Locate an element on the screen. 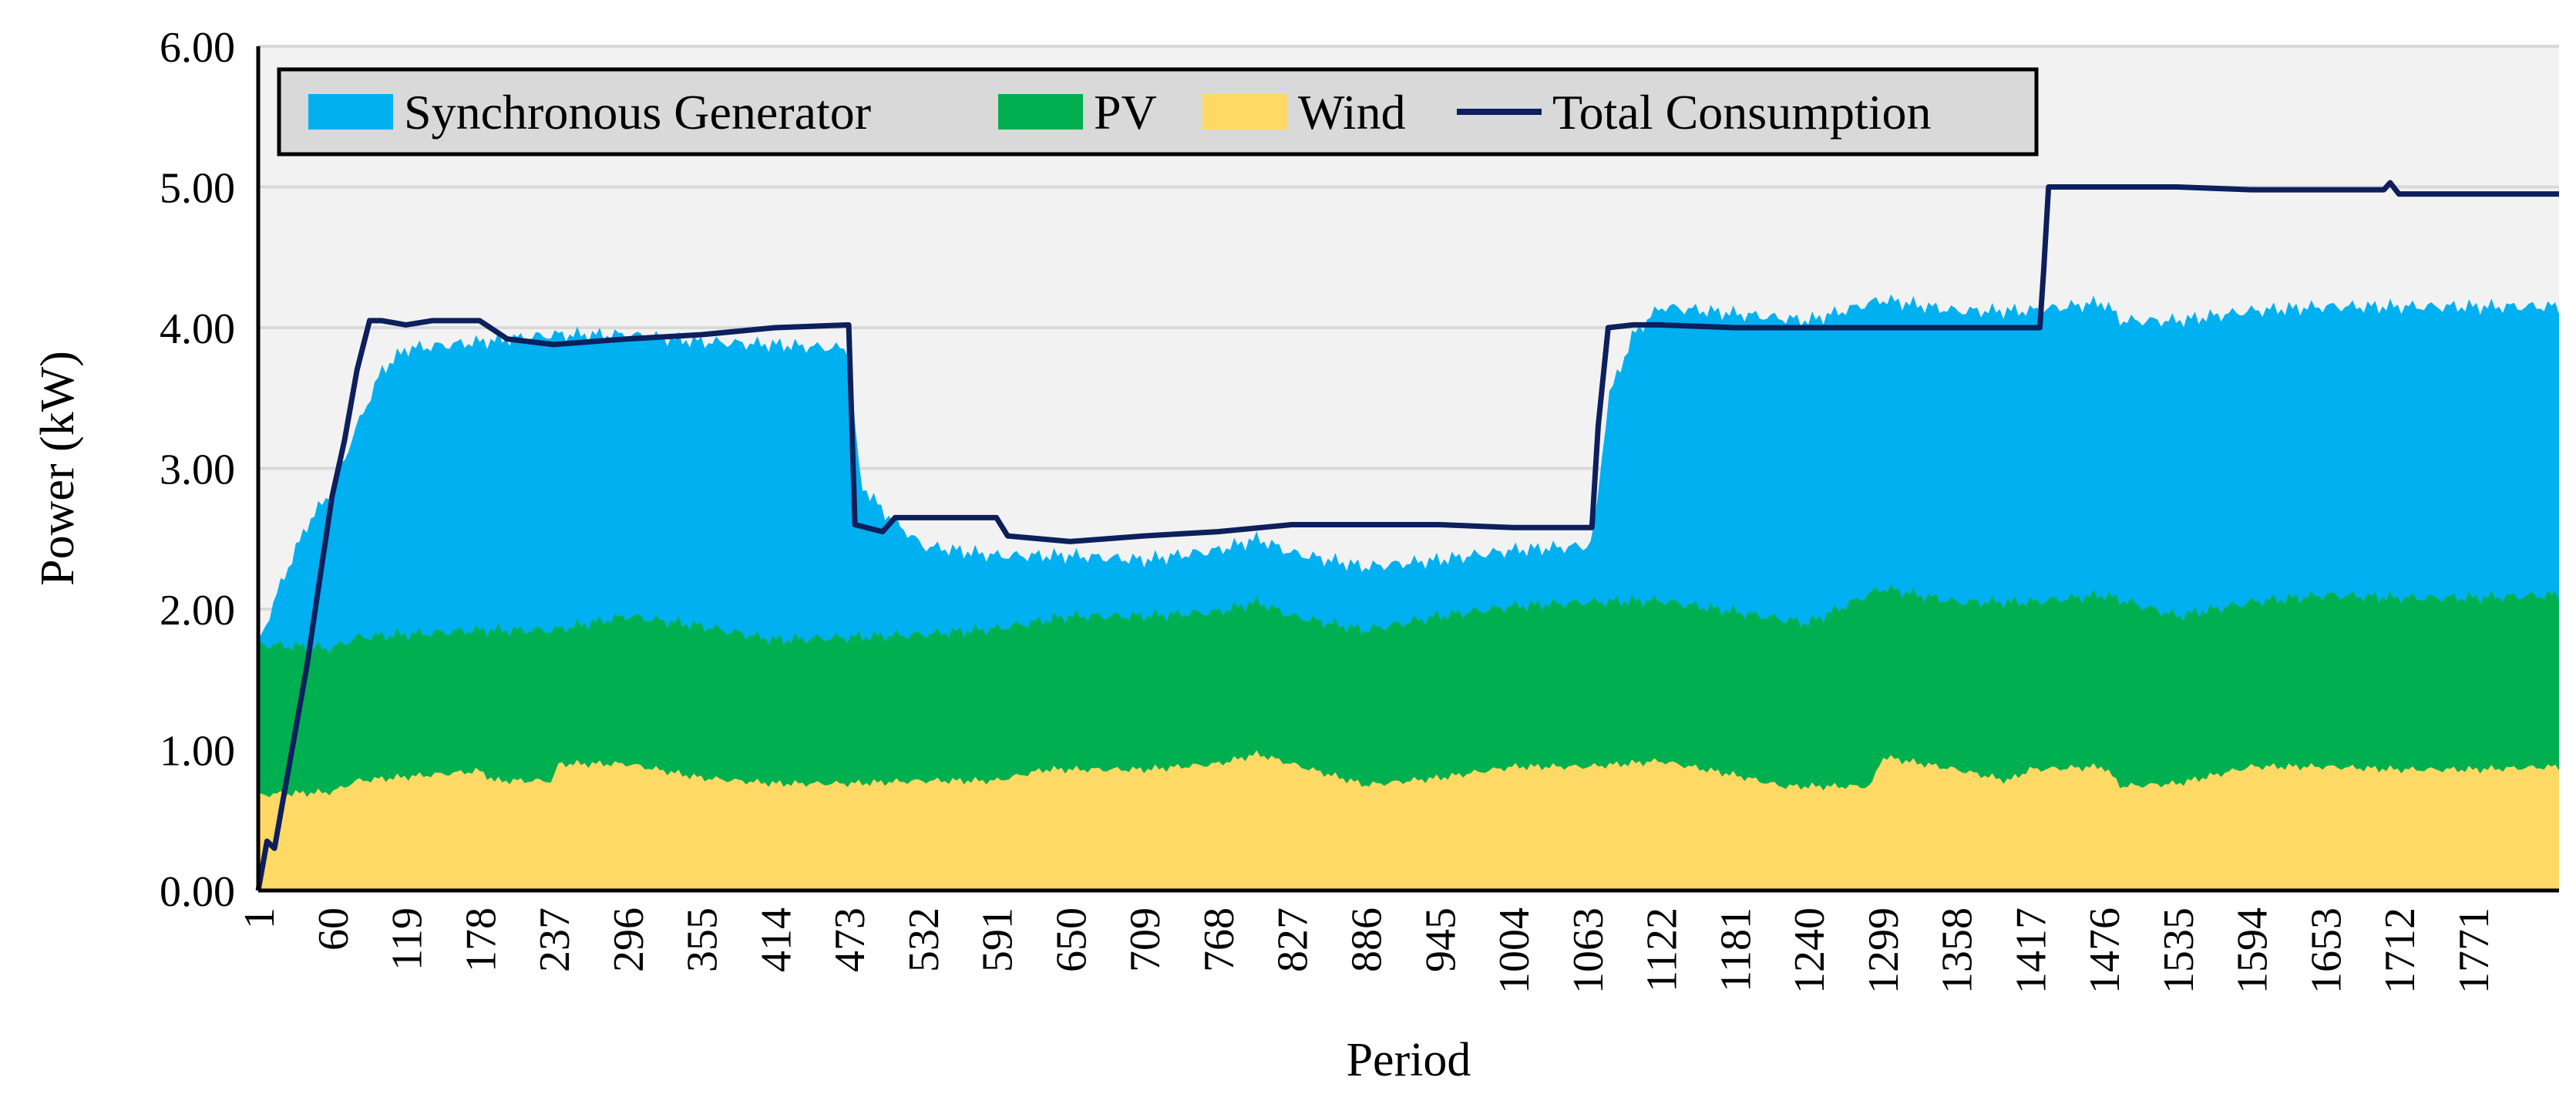  x-tick-label: 1653 is located at coordinates (2326, 950).